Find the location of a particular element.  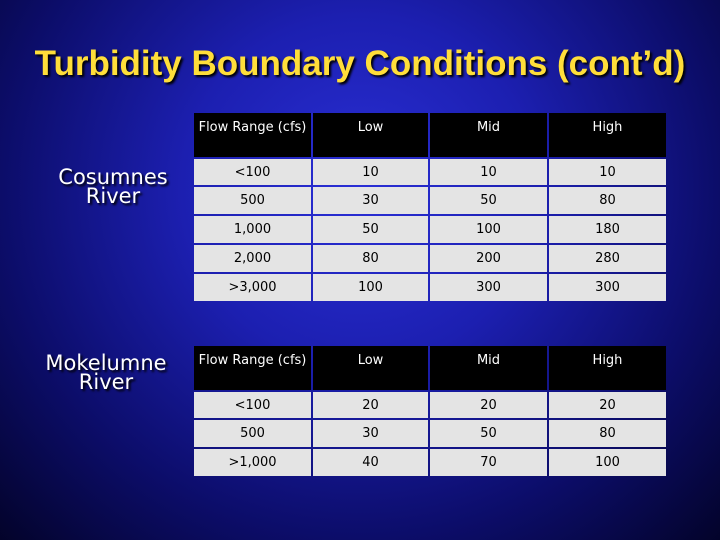

table-row: <100 20 20 20 is located at coordinates (430, 405).